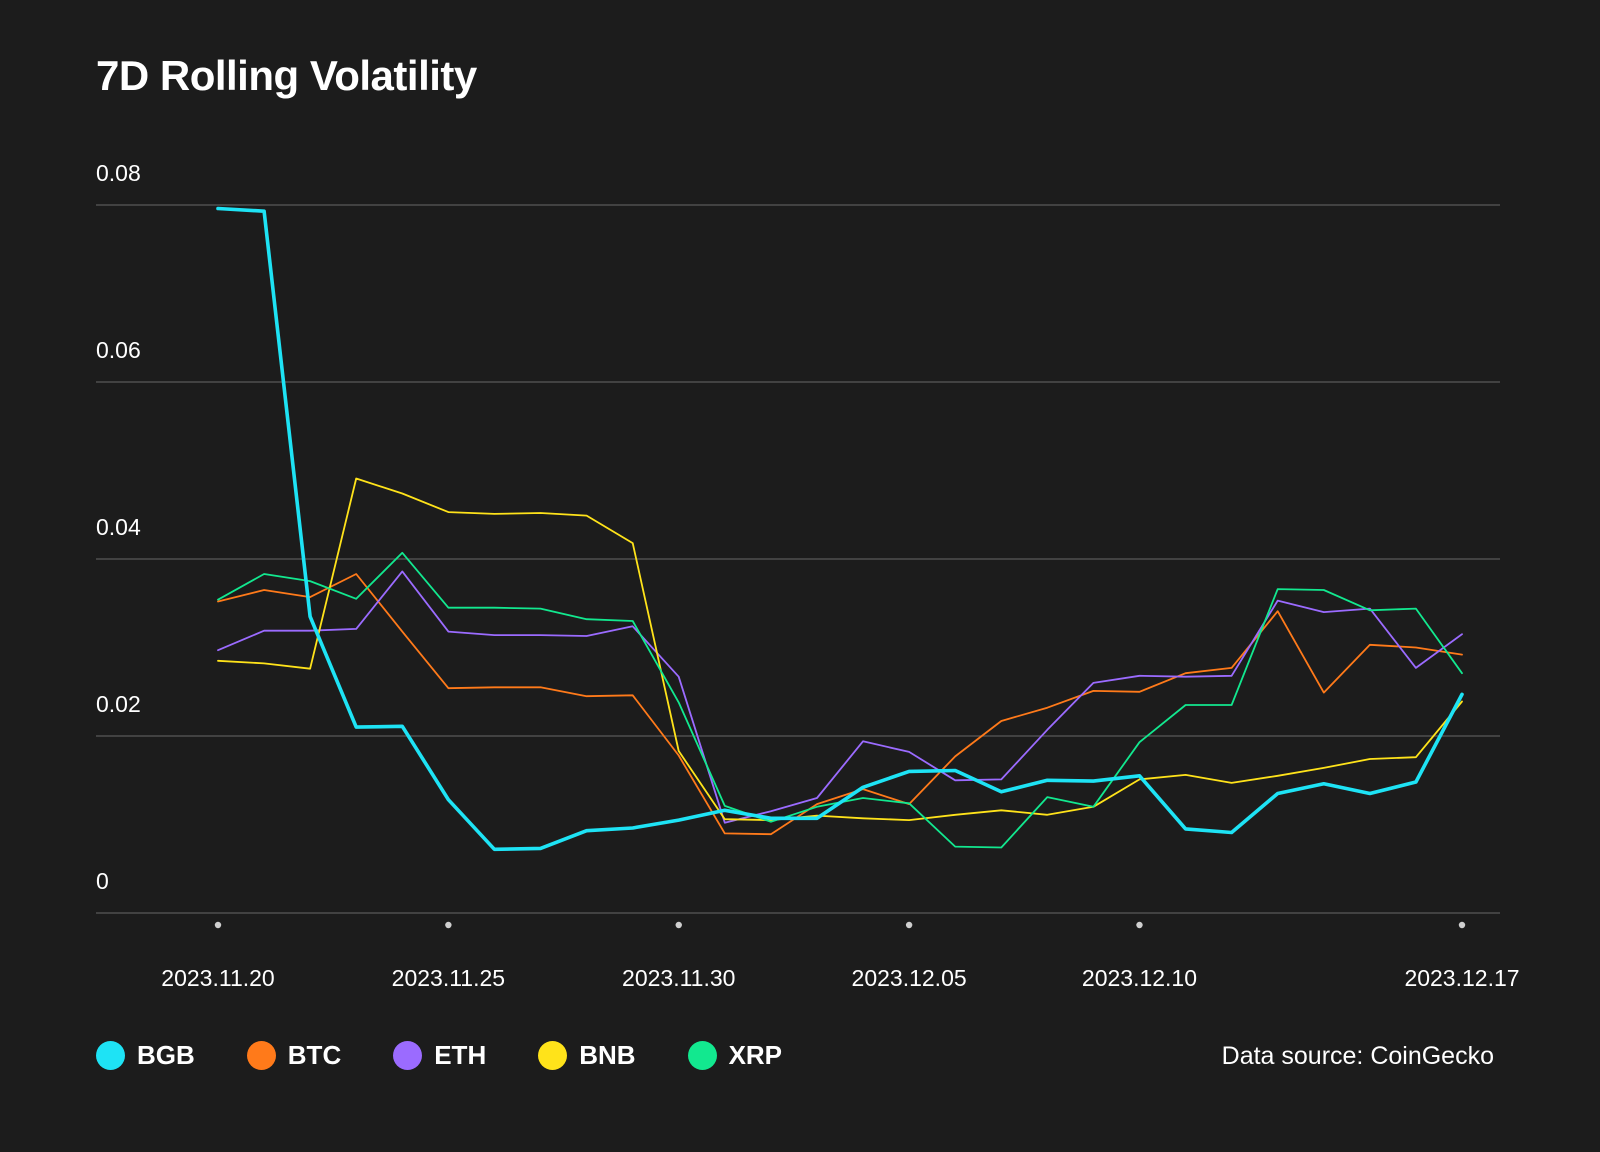 Image resolution: width=1600 pixels, height=1152 pixels. I want to click on x-tick-label-2: 2023.11.30, so click(678, 978).